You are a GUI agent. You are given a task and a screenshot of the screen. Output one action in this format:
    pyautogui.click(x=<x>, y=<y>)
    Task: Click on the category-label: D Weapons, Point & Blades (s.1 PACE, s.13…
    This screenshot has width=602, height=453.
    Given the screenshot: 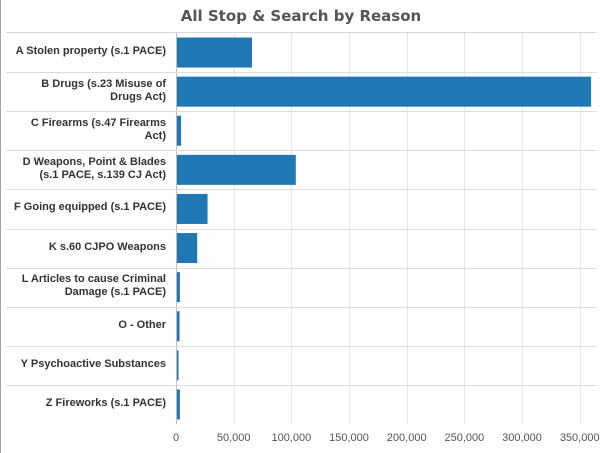 What is the action you would take?
    pyautogui.click(x=83, y=169)
    